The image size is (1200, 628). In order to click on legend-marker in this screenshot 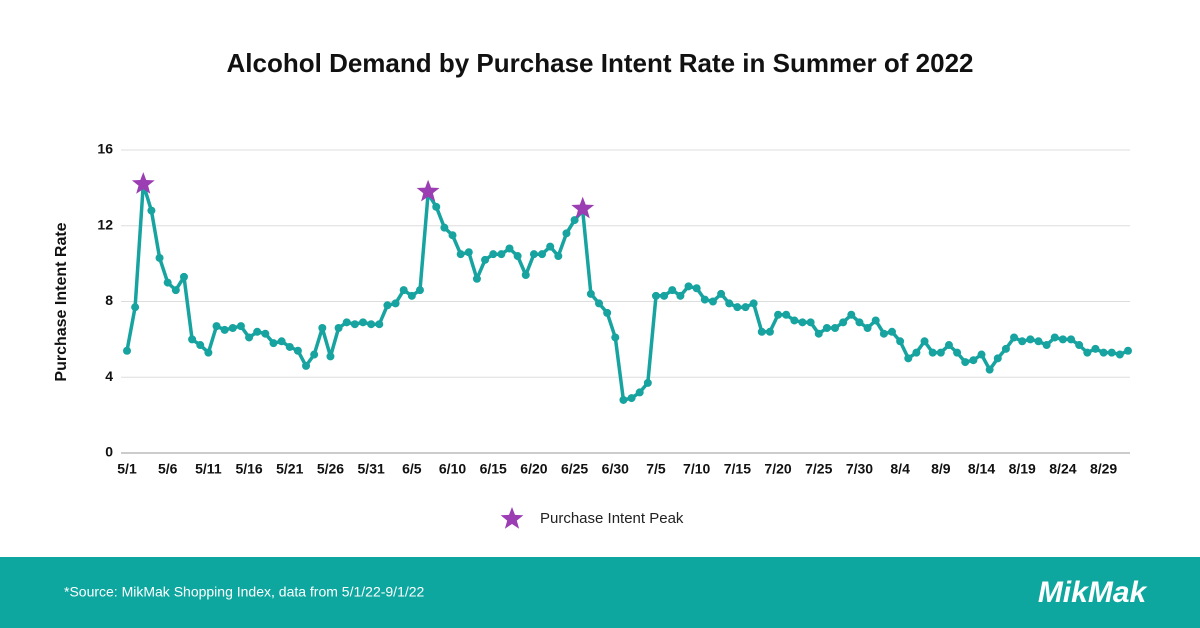, I will do `click(512, 518)`.